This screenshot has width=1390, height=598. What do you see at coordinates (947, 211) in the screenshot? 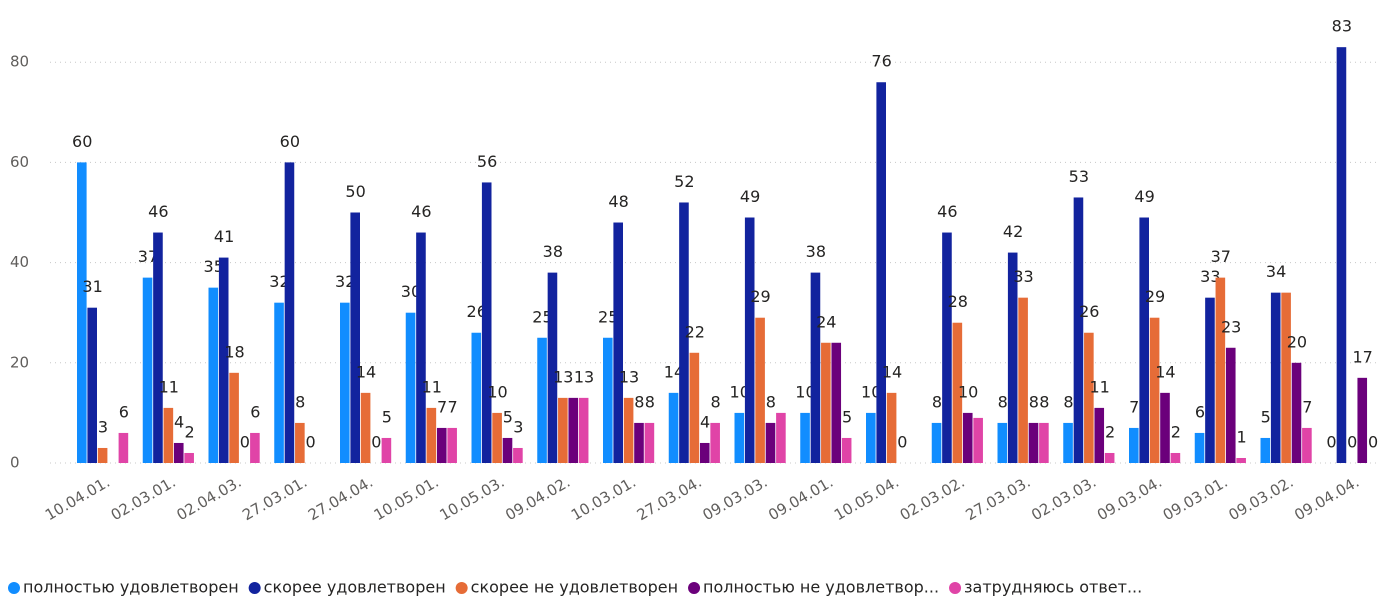
I see `data-label: 46` at bounding box center [947, 211].